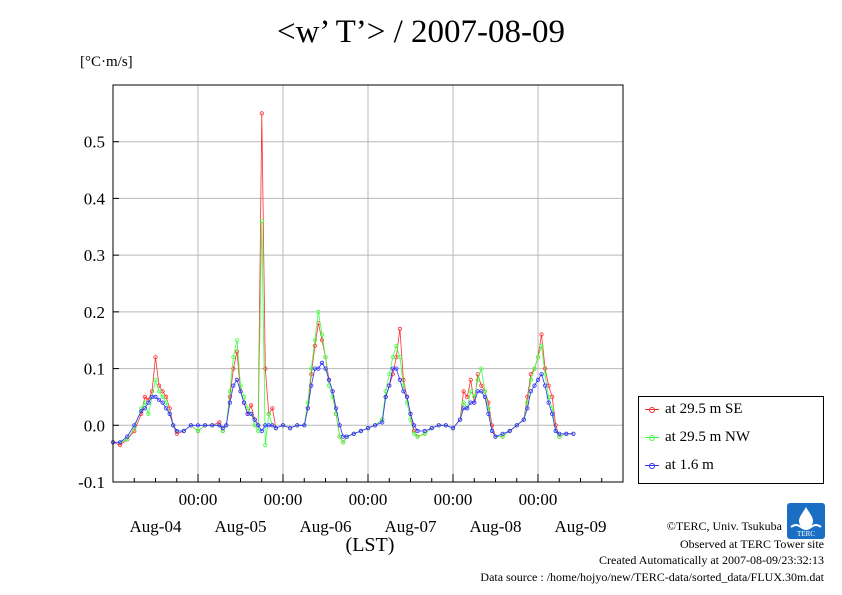  Describe the element at coordinates (689, 465) in the screenshot. I see `legend-label: at 1.6 m` at that location.